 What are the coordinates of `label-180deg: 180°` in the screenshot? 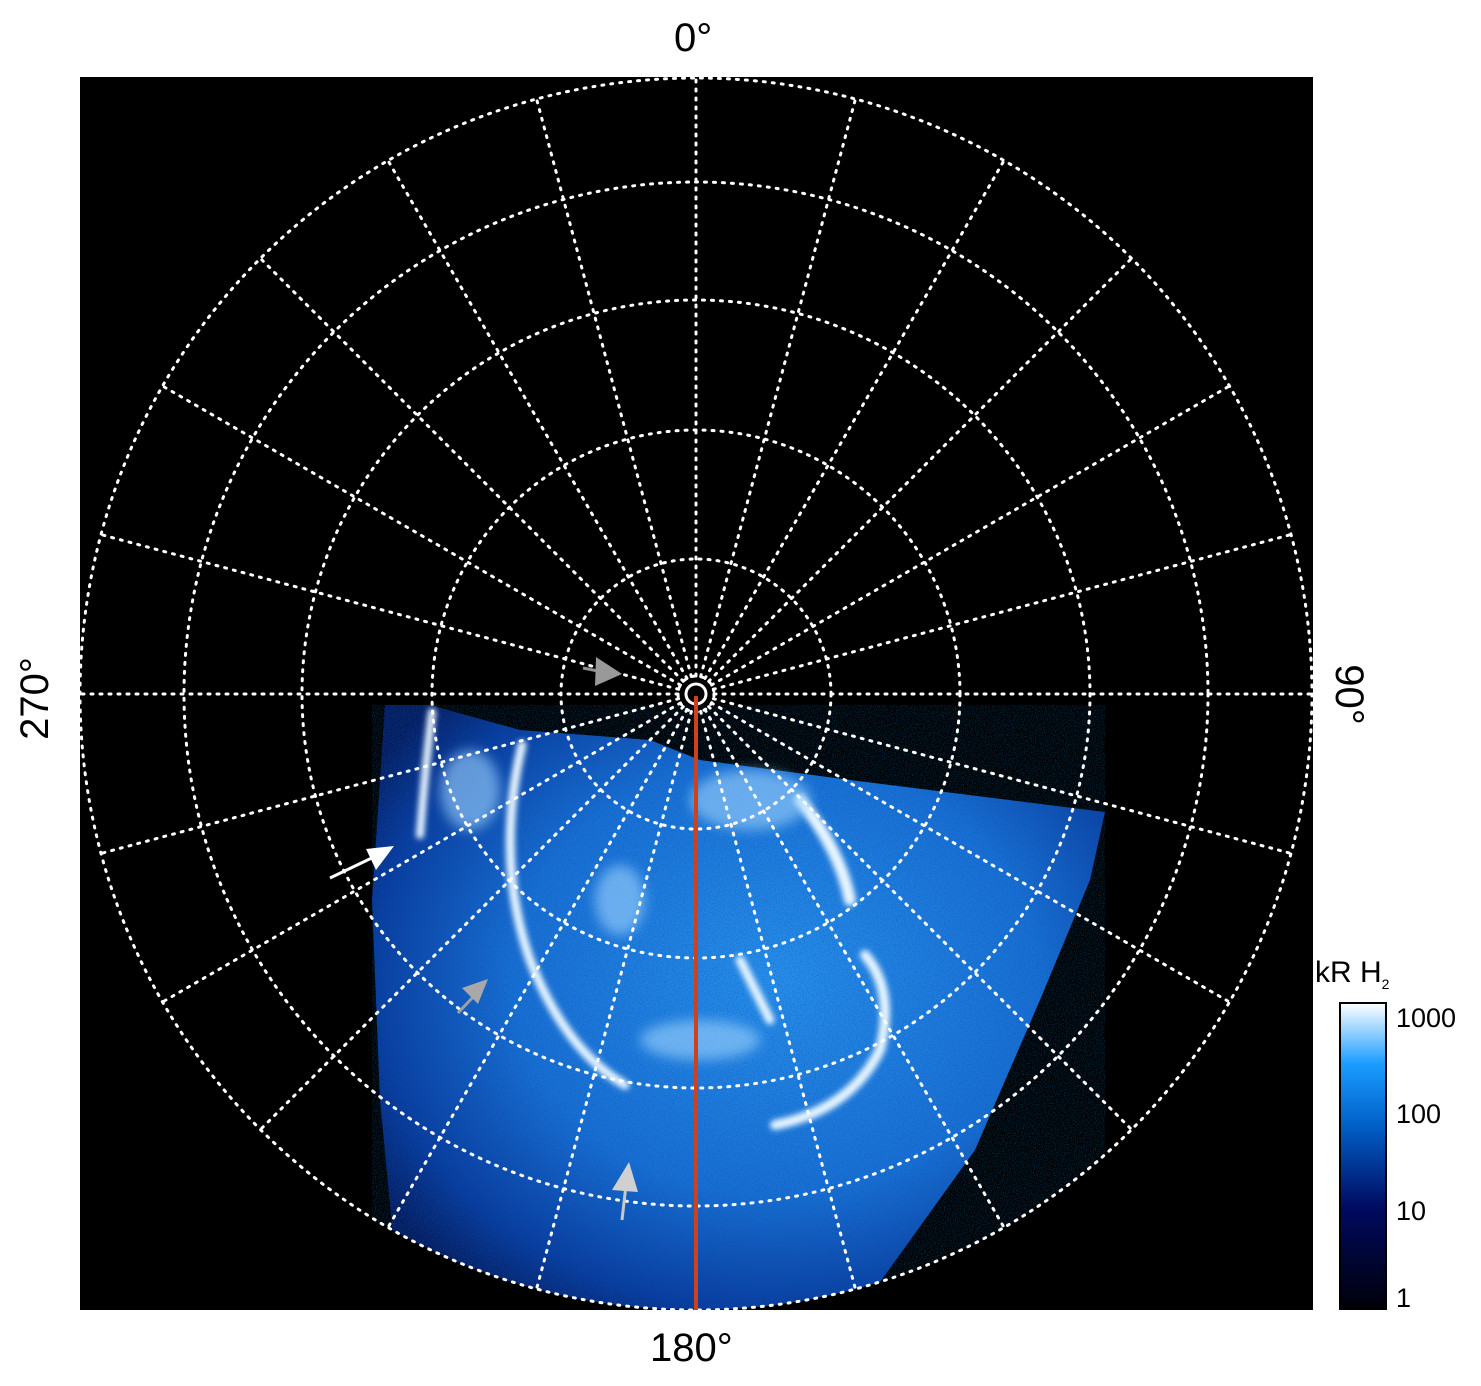 It's located at (691, 1348).